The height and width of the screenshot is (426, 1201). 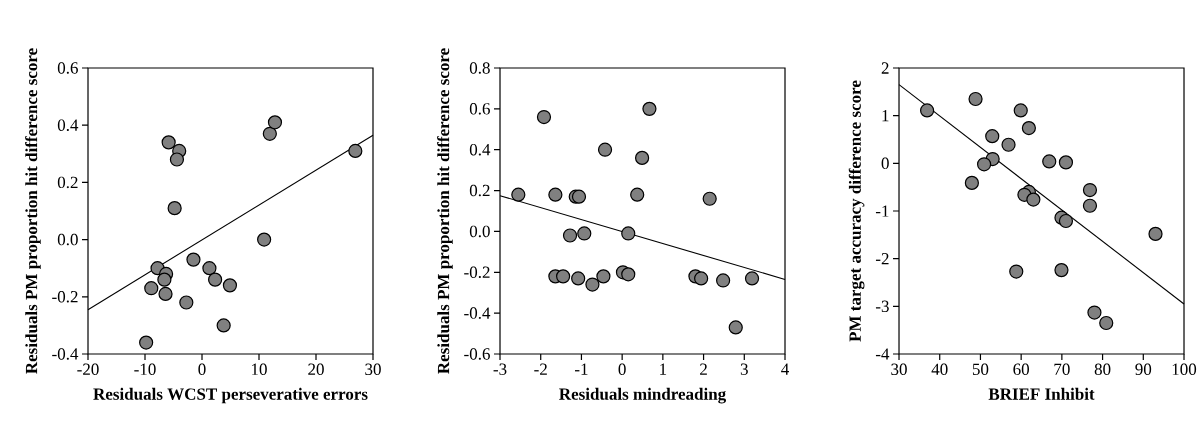 What do you see at coordinates (882, 354) in the screenshot?
I see `y-tick-label: -4` at bounding box center [882, 354].